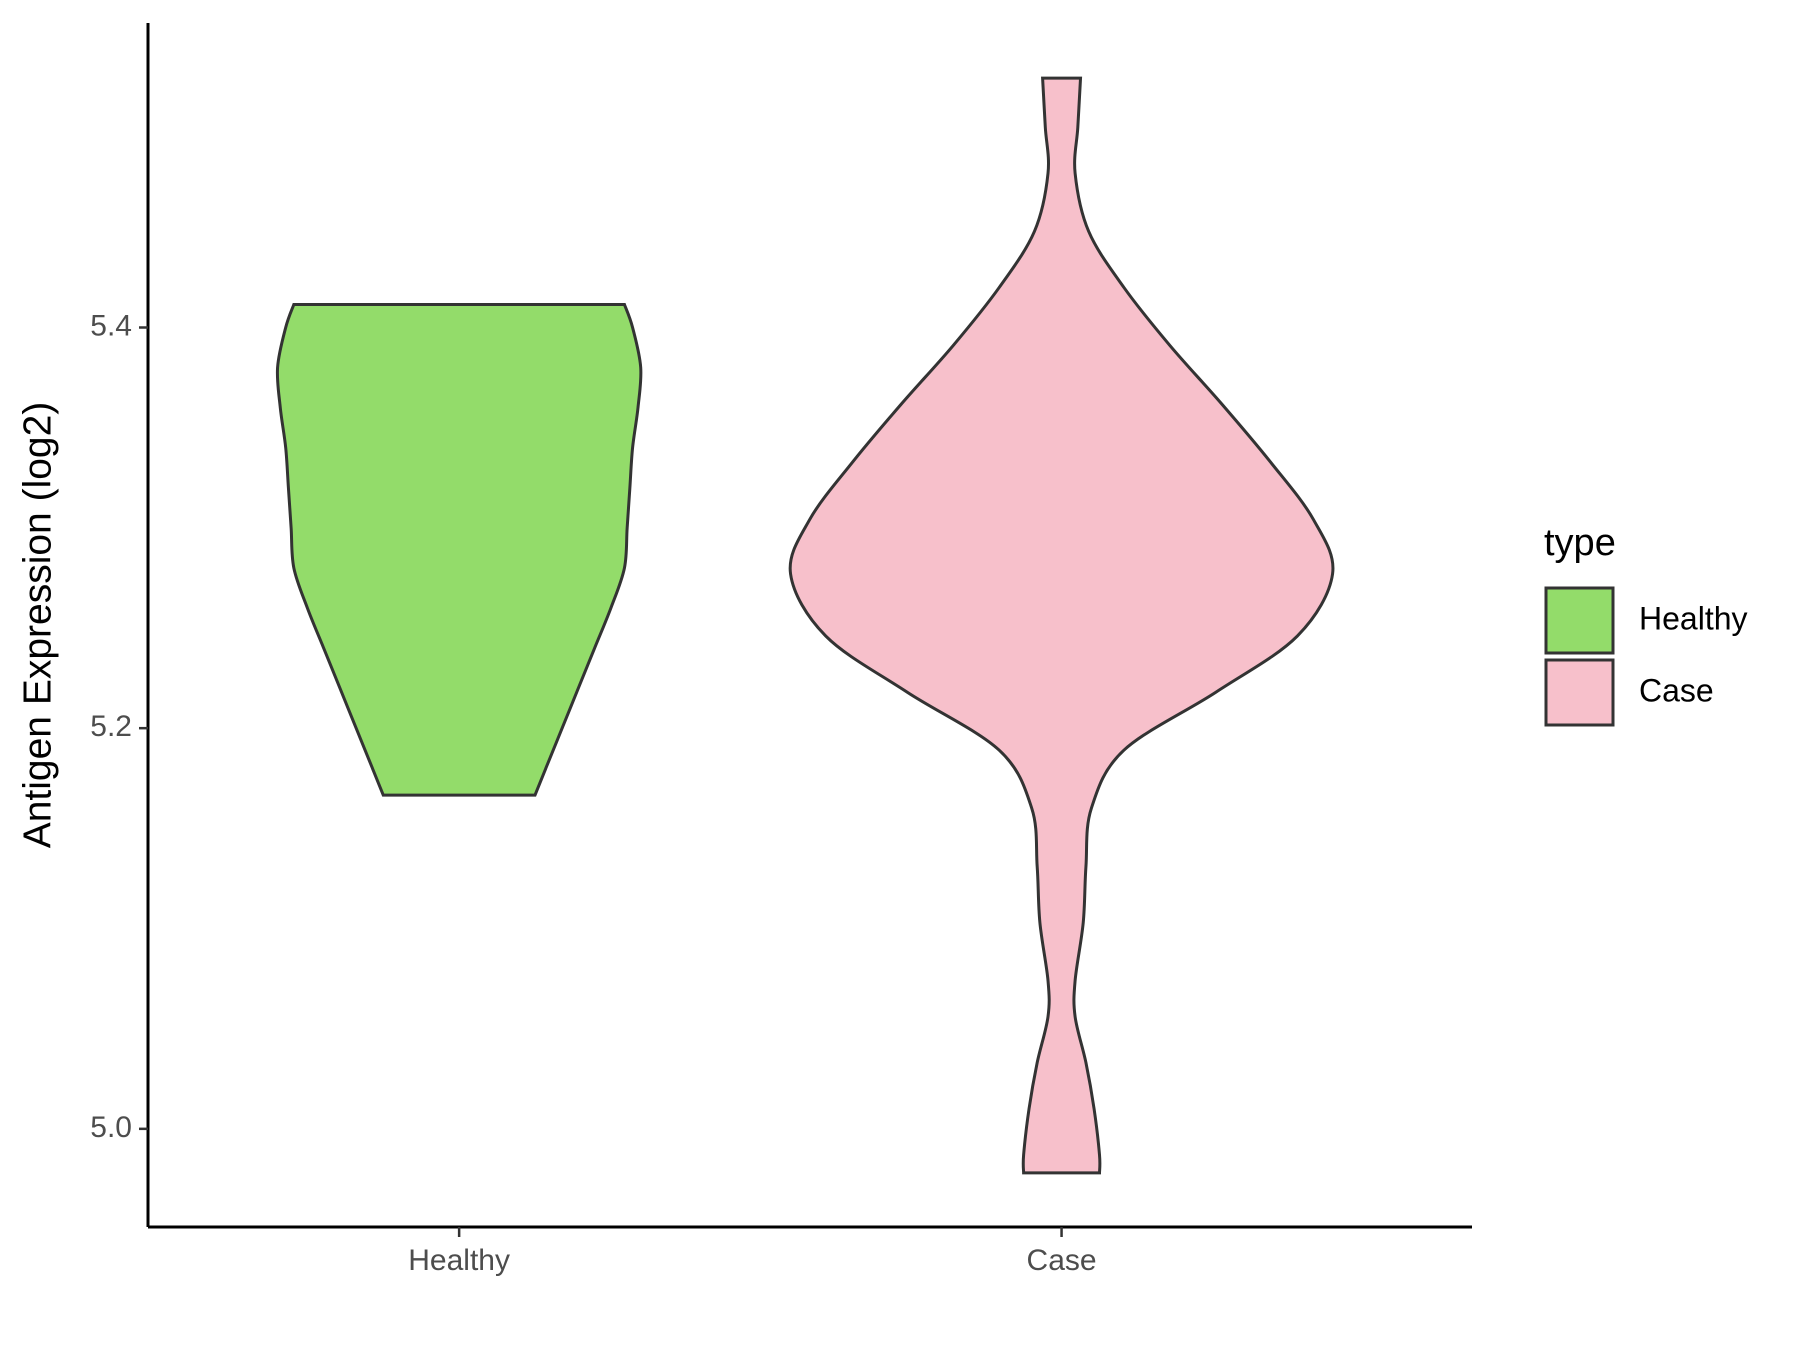  What do you see at coordinates (111, 1127) in the screenshot?
I see `y-tick-label: 5.0` at bounding box center [111, 1127].